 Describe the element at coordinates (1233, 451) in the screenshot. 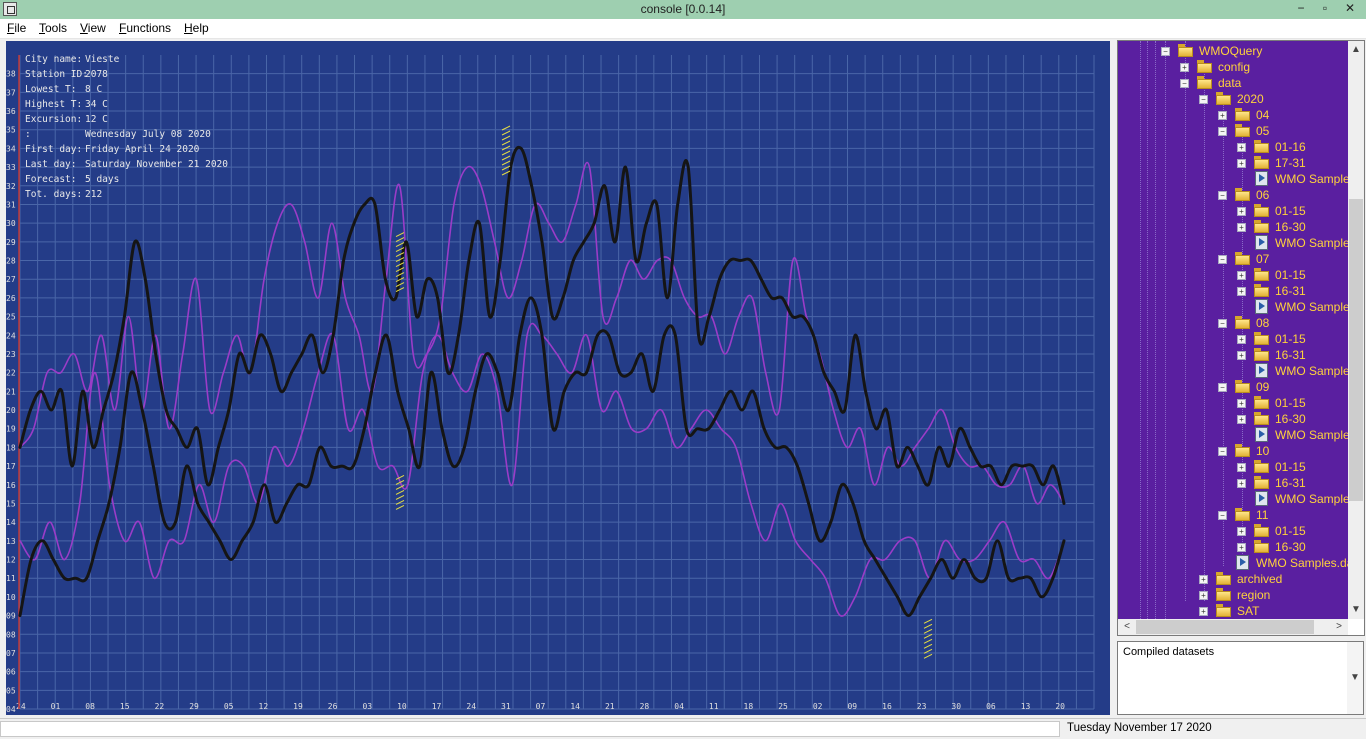

I see `tree-folder: − 10` at that location.